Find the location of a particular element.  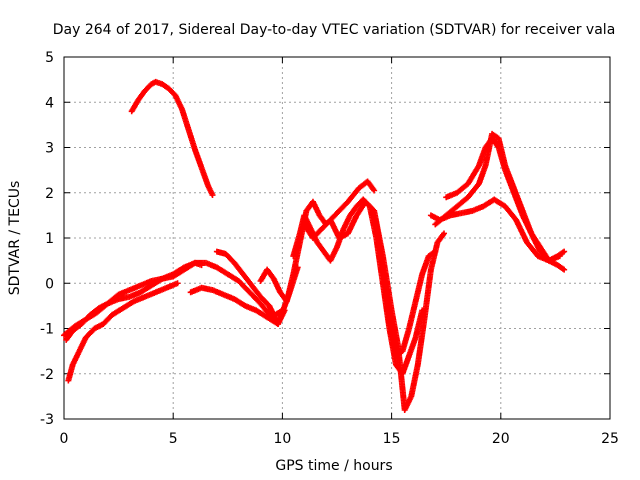

y-tick-label: 0 is located at coordinates (49, 284).